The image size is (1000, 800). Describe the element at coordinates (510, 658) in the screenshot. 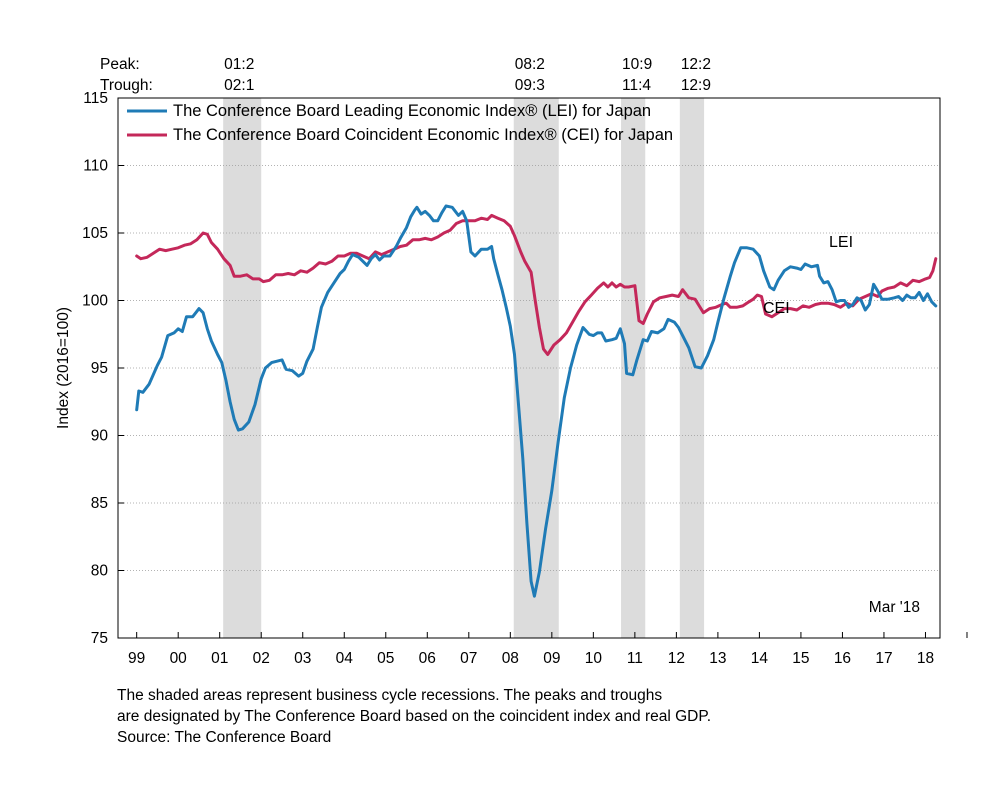

I see `x-tick-label-08: 08` at that location.